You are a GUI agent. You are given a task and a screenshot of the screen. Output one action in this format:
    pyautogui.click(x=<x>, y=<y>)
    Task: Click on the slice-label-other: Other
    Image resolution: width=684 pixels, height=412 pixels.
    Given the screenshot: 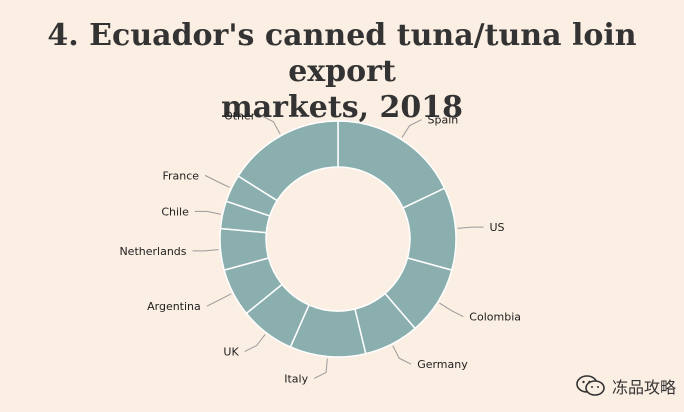 What is the action you would take?
    pyautogui.click(x=240, y=116)
    